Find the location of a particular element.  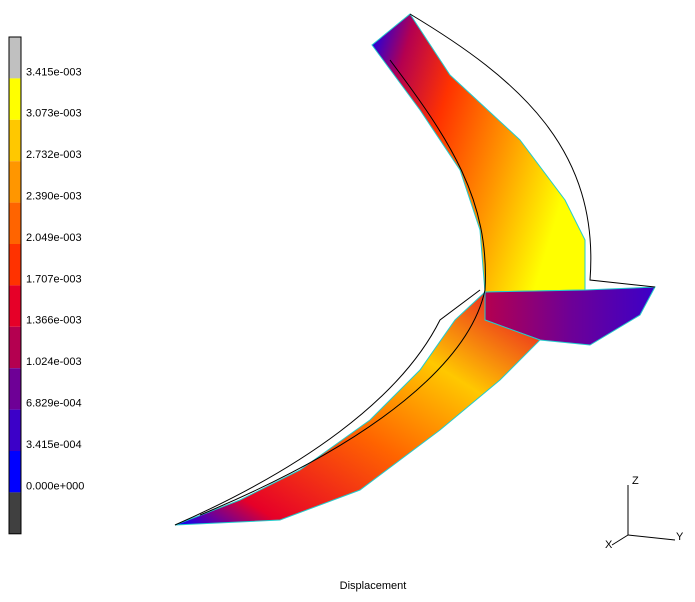

legend-label: 6.829e-004 is located at coordinates (54, 404).